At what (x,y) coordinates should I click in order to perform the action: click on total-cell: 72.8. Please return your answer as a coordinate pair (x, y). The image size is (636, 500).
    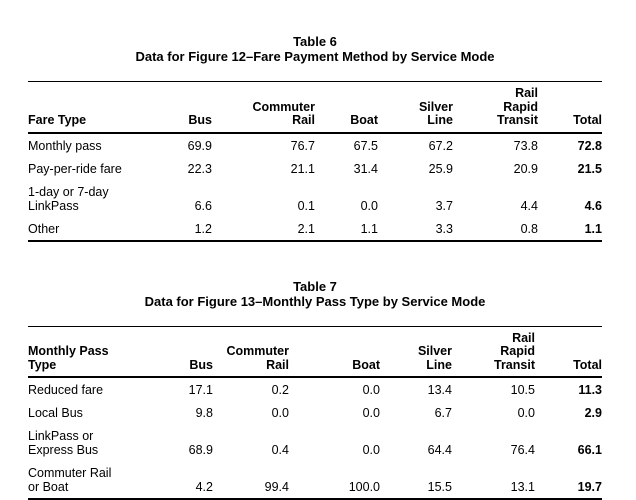
    Looking at the image, I should click on (570, 145).